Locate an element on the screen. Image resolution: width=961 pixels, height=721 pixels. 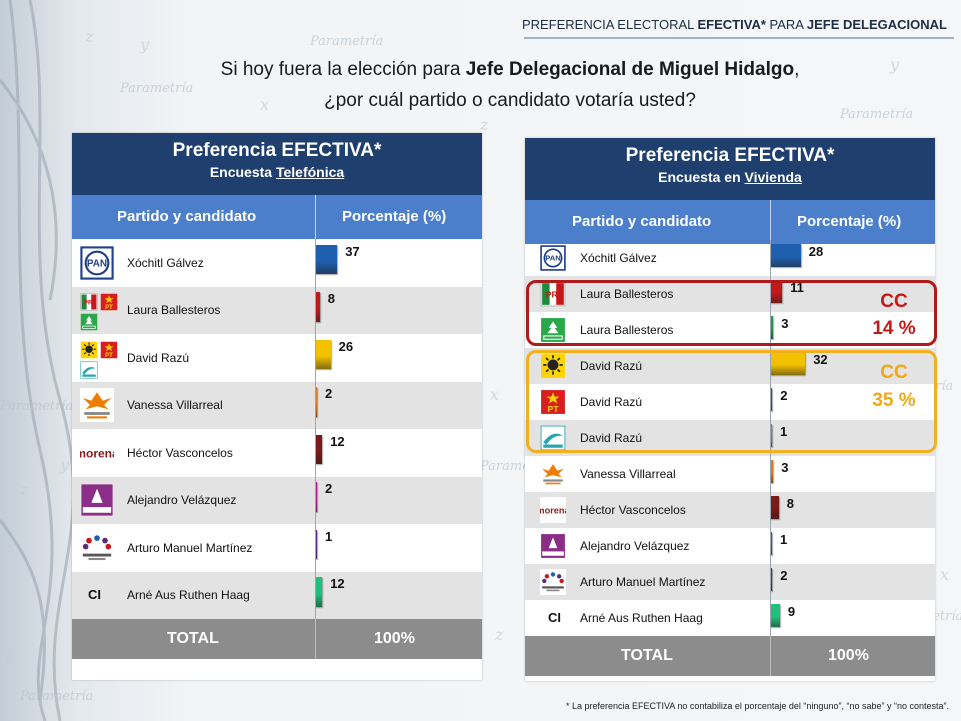
table-row: Vanessa Villarreal 3 is located at coordinates (730, 474).